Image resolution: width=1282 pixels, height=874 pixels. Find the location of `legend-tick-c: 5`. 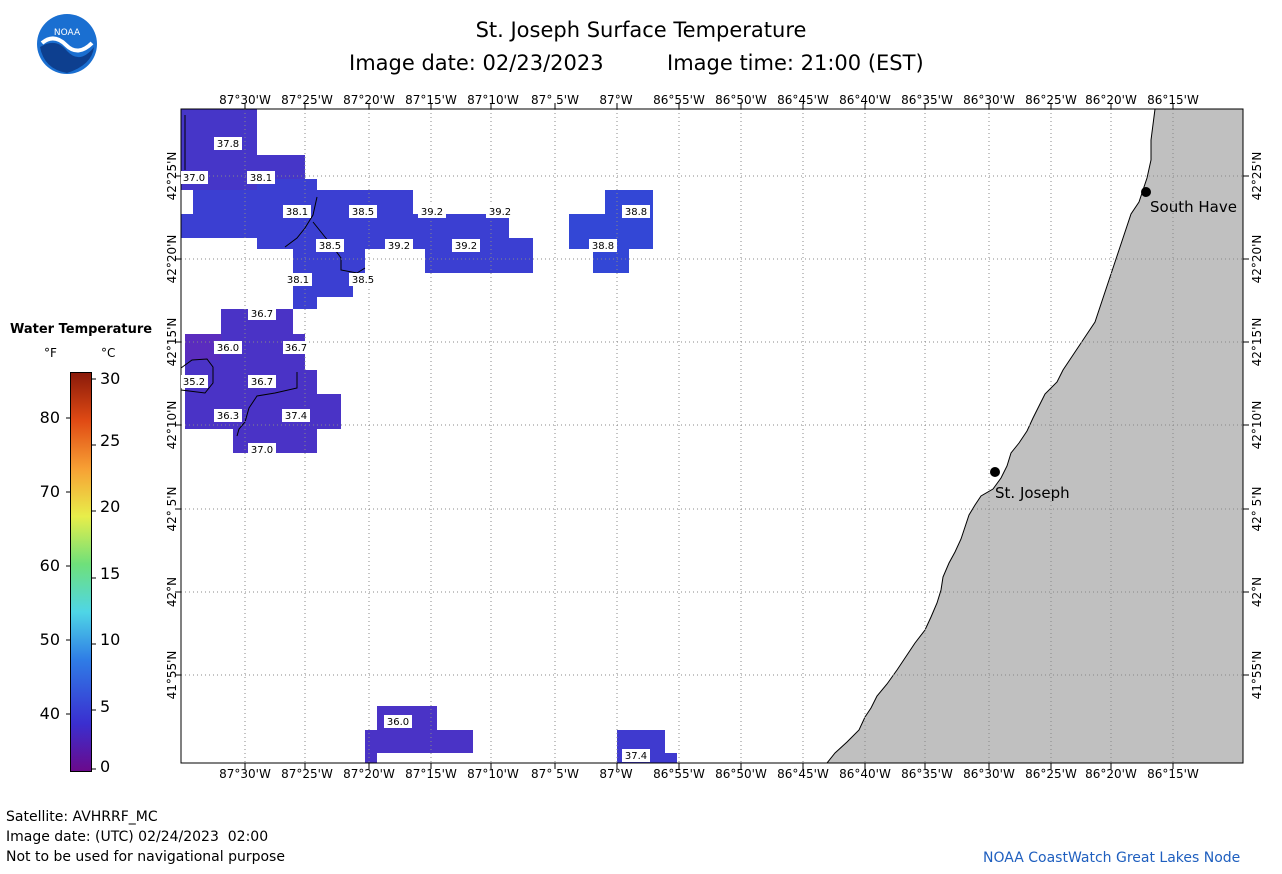

legend-tick-c: 5 is located at coordinates (105, 706).